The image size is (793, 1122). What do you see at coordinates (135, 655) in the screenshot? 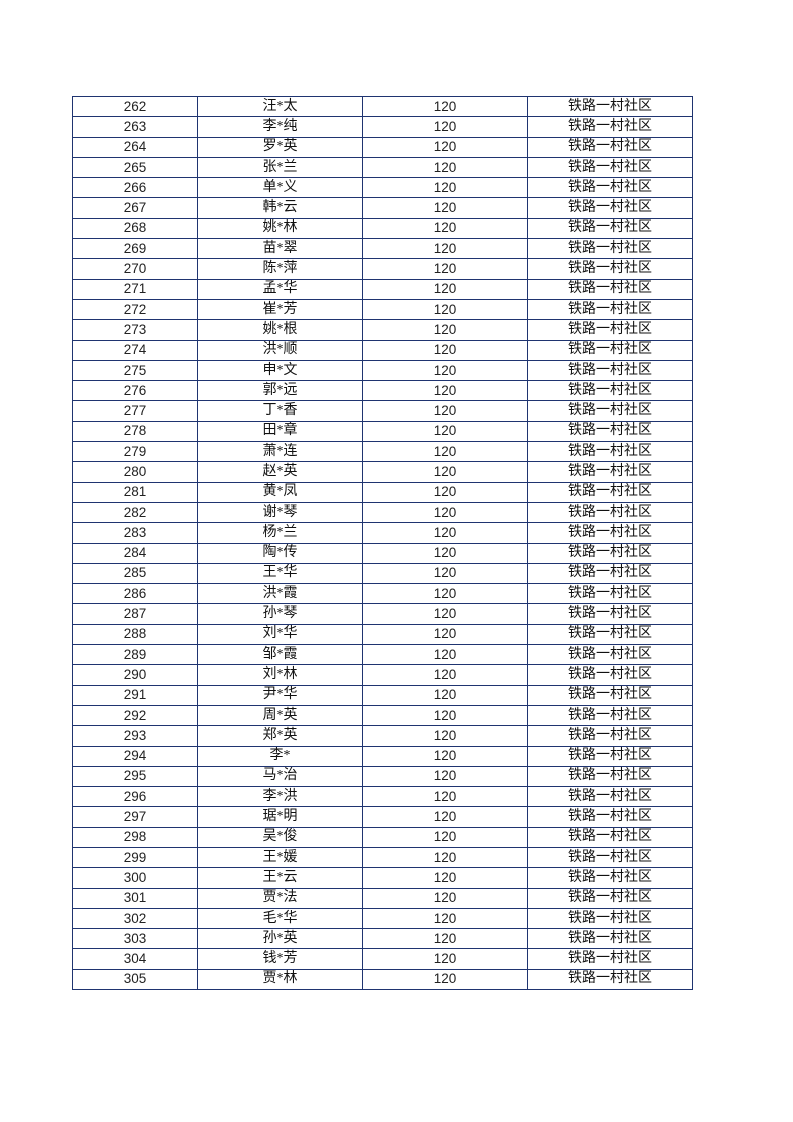
I see `row-number-cell: 289` at bounding box center [135, 655].